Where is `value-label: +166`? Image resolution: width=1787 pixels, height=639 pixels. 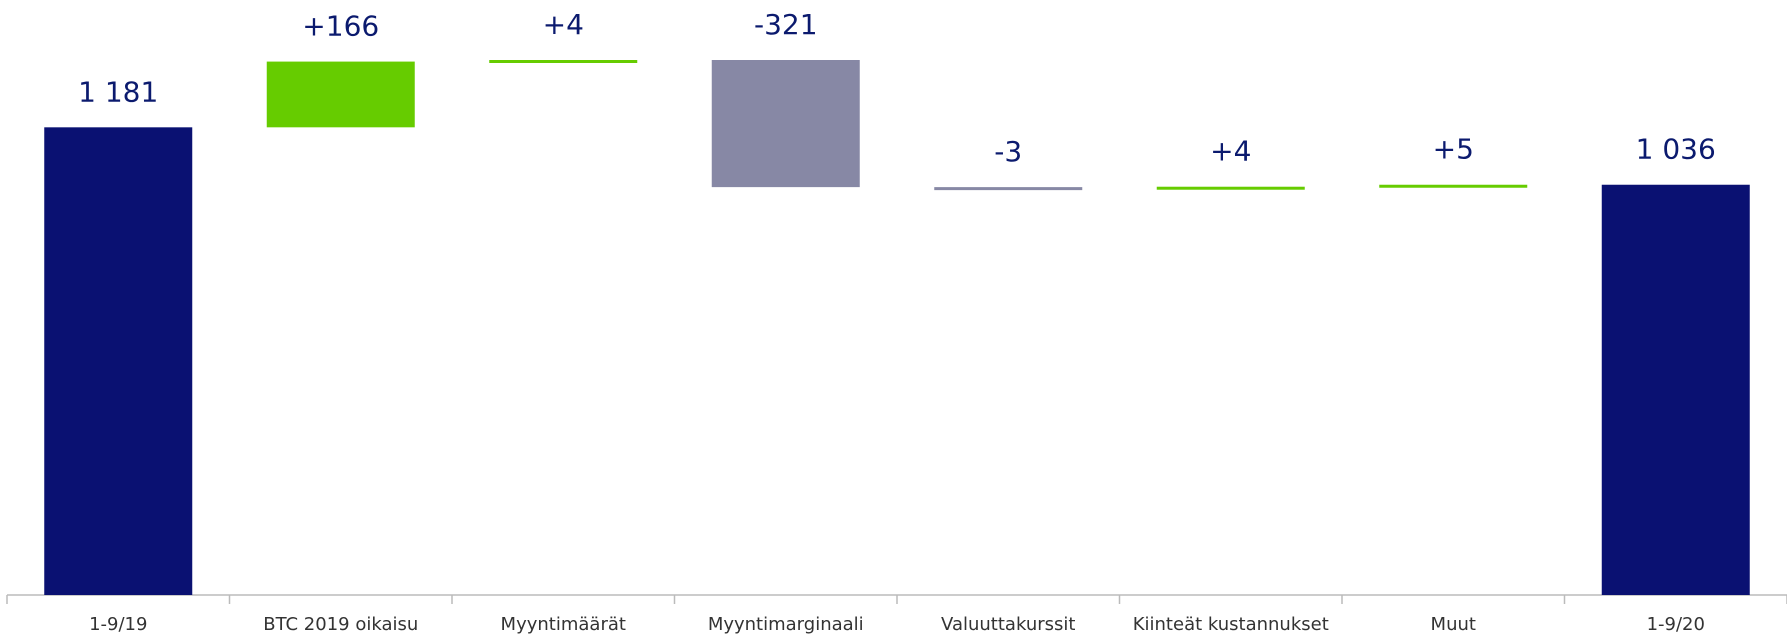
value-label: +166 is located at coordinates (340, 26).